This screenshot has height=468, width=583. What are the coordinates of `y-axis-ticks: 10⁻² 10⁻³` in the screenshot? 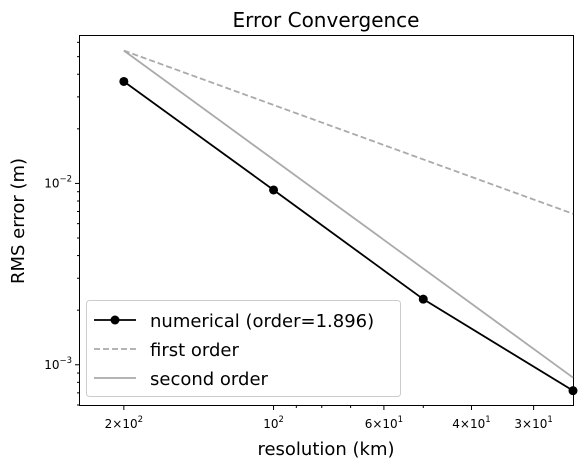 It's located at (62, 223).